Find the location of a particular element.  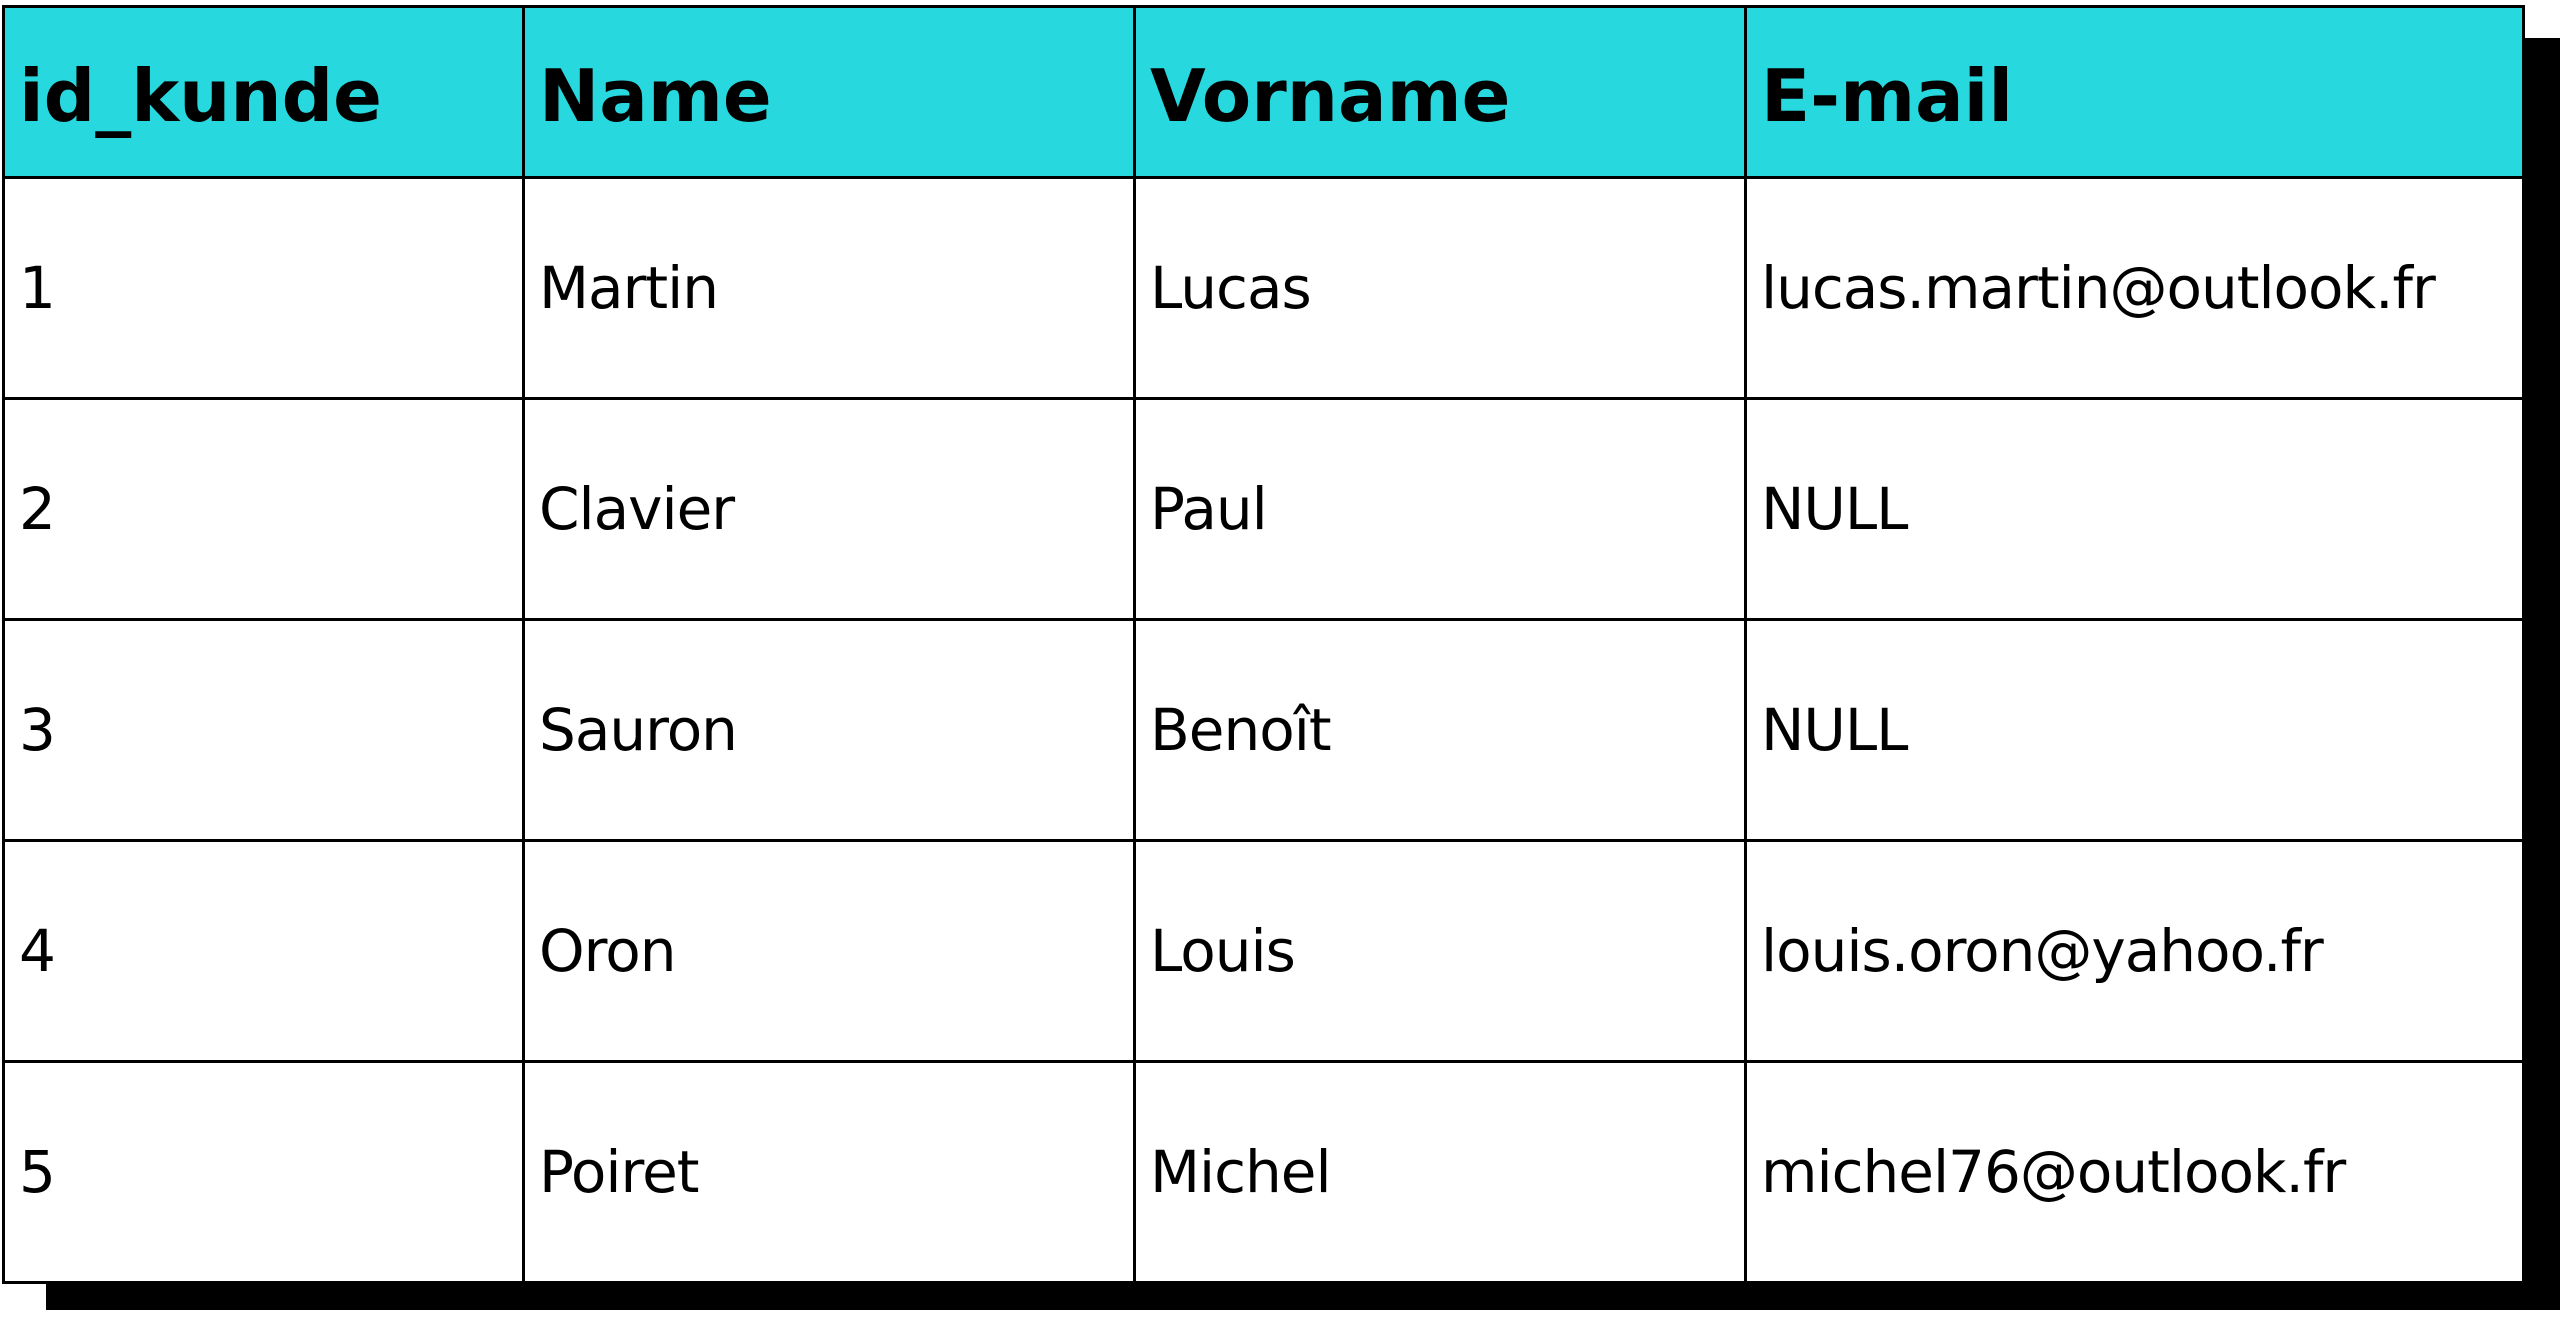

cell-vorname: Michel is located at coordinates (1440, 1172).